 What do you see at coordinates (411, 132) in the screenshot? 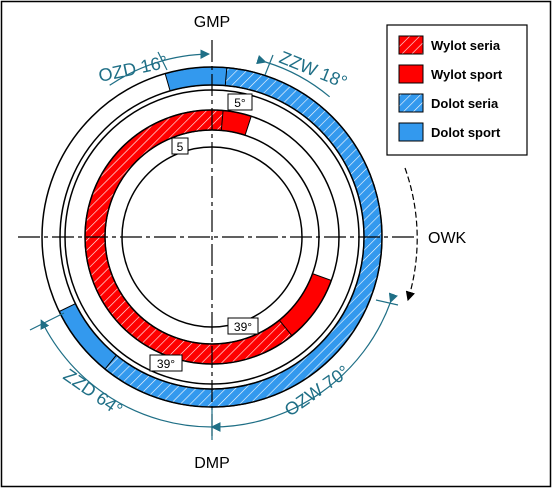
I see `legend-swatch-solid-blue` at bounding box center [411, 132].